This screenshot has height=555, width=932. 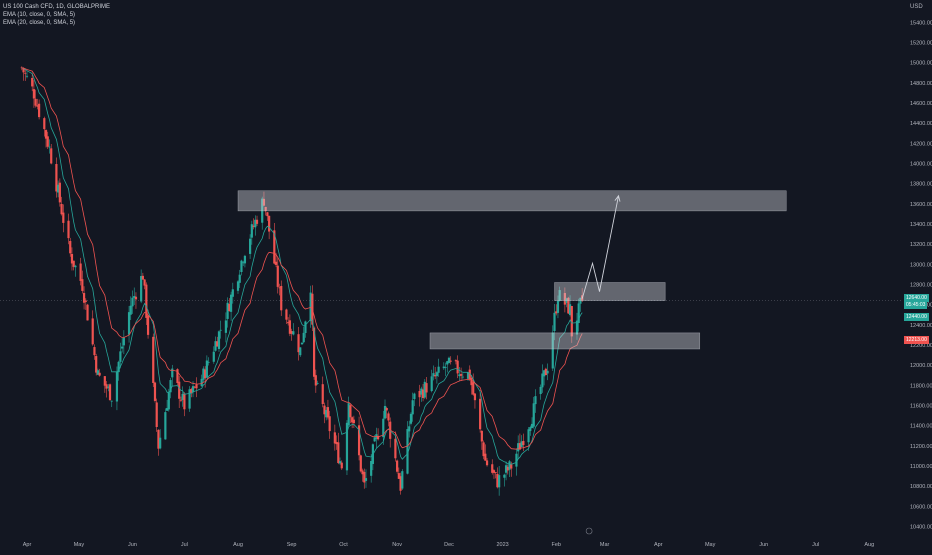 What do you see at coordinates (921, 527) in the screenshot?
I see `y-tick-label: 10400.00` at bounding box center [921, 527].